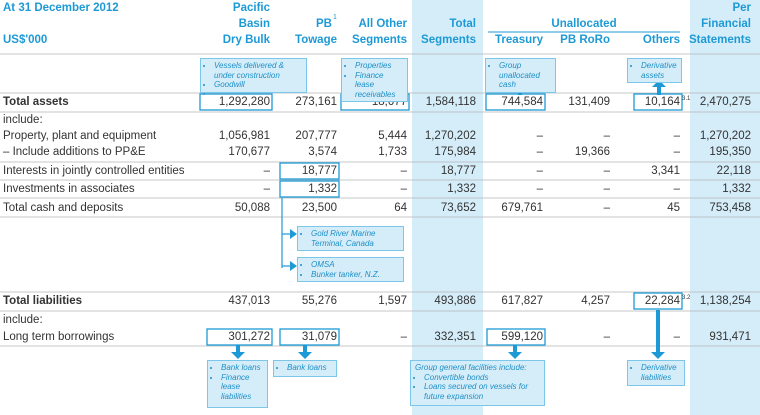 Image resolution: width=760 pixels, height=415 pixels. What do you see at coordinates (319, 208) in the screenshot?
I see `cell-value: 23,500` at bounding box center [319, 208].